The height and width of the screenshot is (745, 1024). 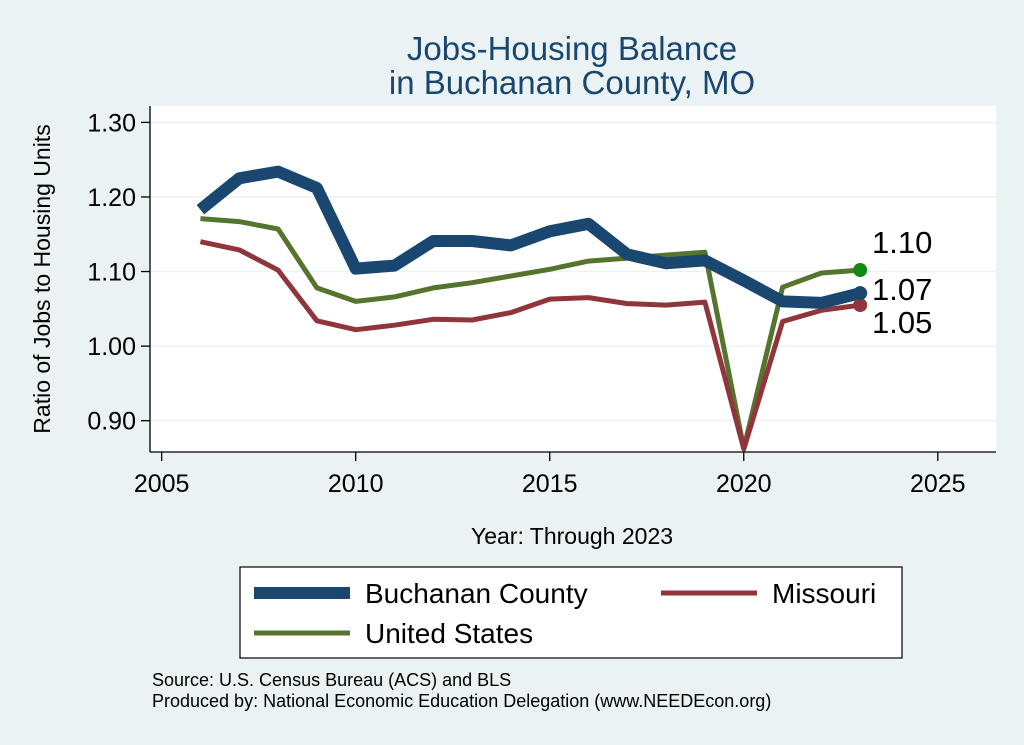 What do you see at coordinates (111, 123) in the screenshot?
I see `y-tick-label: 1.30` at bounding box center [111, 123].